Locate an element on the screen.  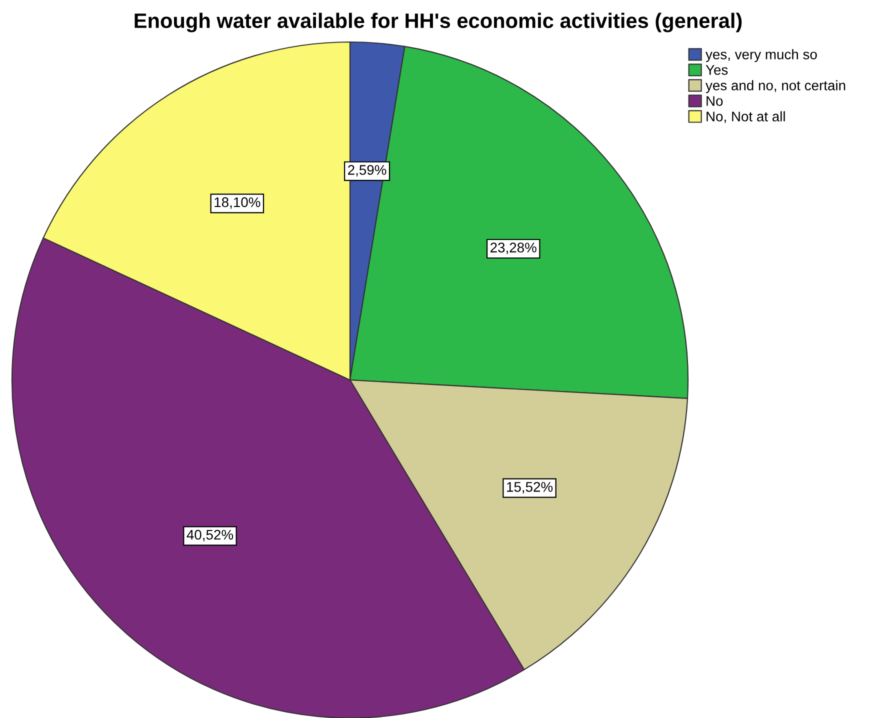
data-label: 18,10% is located at coordinates (237, 203).